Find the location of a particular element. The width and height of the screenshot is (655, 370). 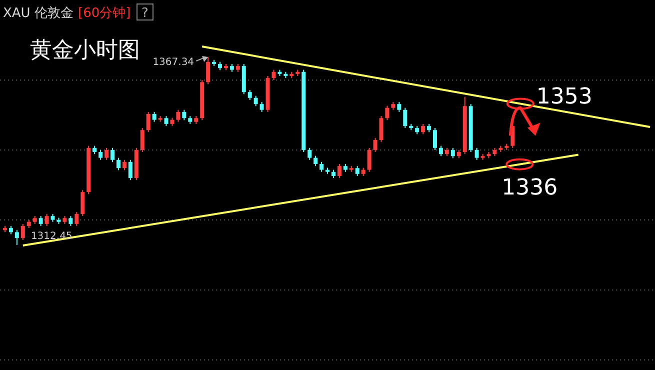

annotation: 1367.34 is located at coordinates (173, 62).